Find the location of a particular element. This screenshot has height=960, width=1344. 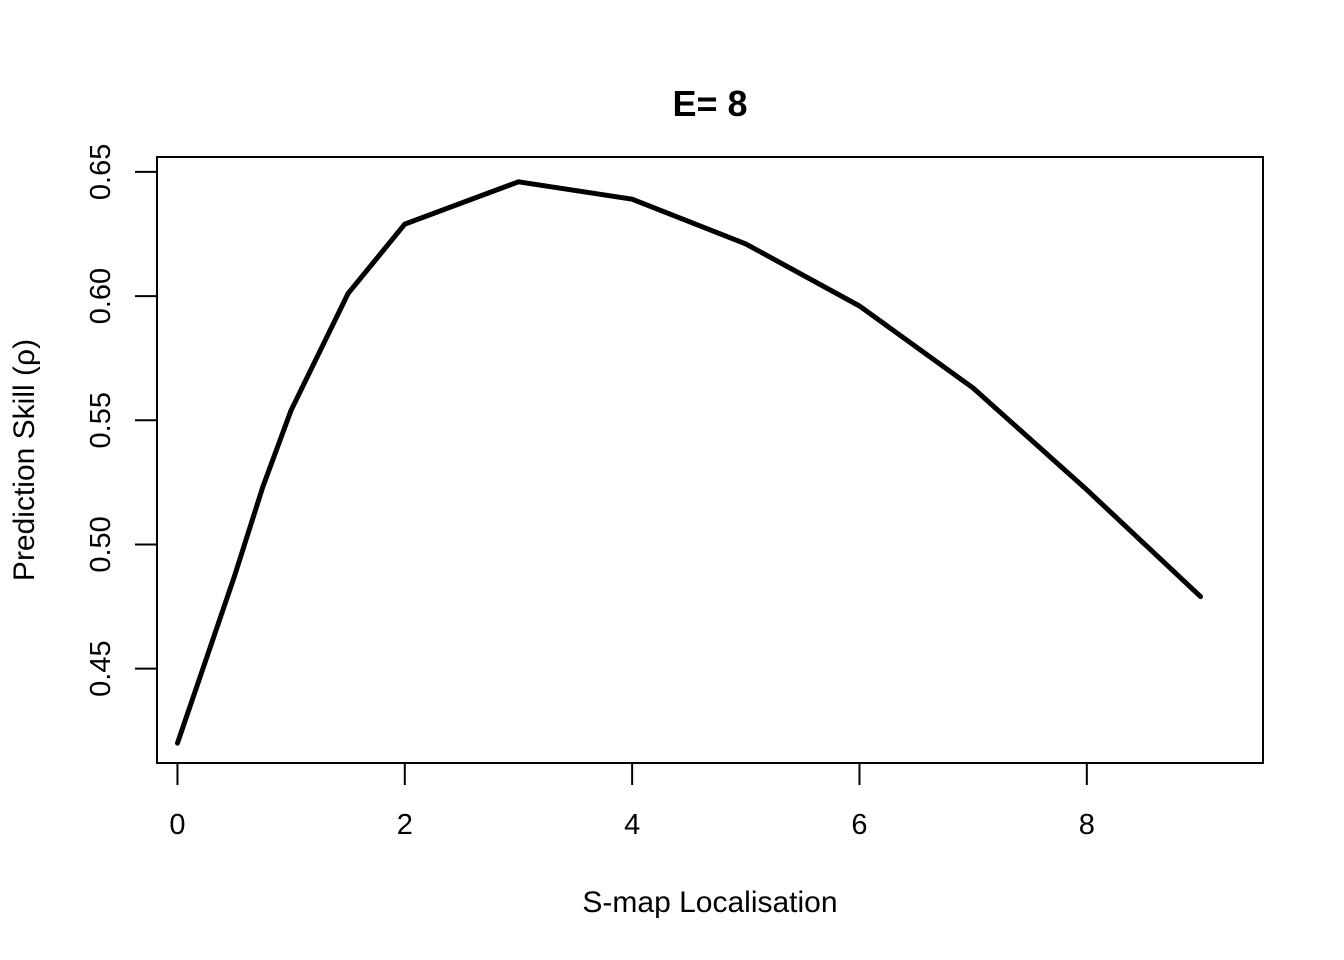

y-tick-label: 0.65 is located at coordinates (101, 172).